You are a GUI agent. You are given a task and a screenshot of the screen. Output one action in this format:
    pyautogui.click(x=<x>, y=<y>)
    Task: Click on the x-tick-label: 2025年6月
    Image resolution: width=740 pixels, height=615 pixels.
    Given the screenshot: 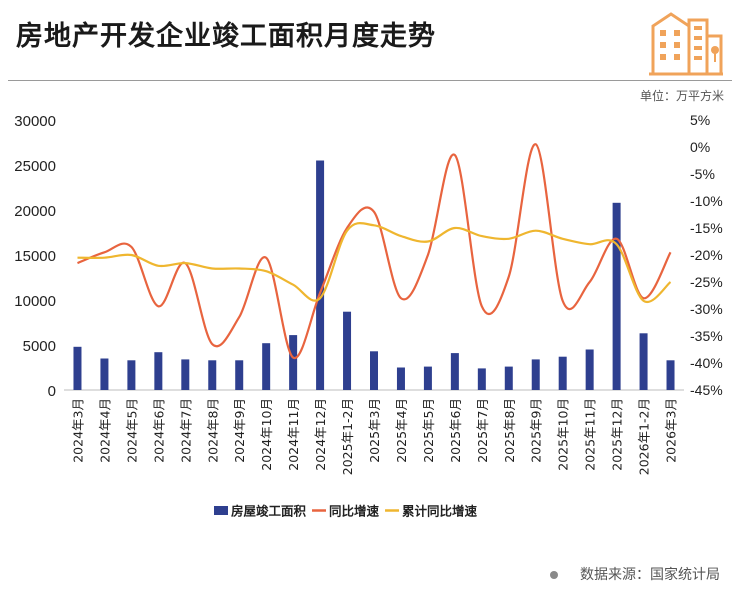 What is the action you would take?
    pyautogui.click(x=455, y=430)
    